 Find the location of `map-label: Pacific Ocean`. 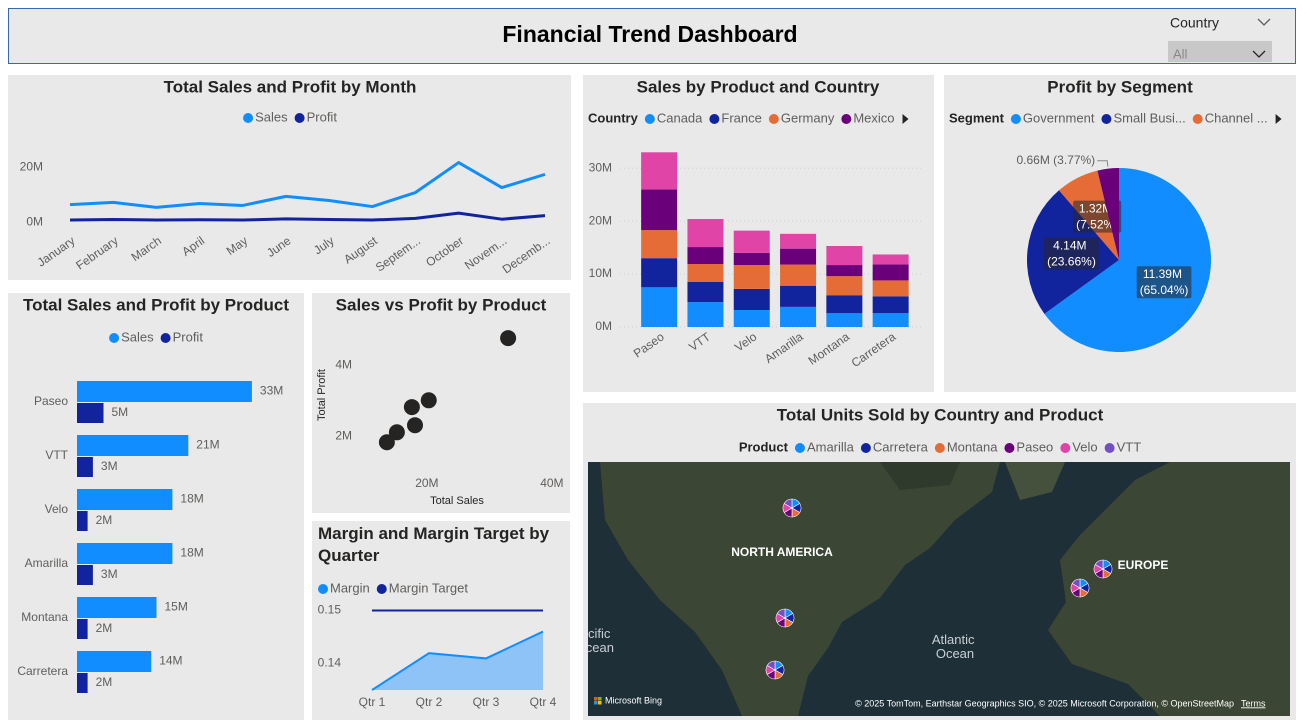

map-label: Pacific Ocean is located at coordinates (593, 640).